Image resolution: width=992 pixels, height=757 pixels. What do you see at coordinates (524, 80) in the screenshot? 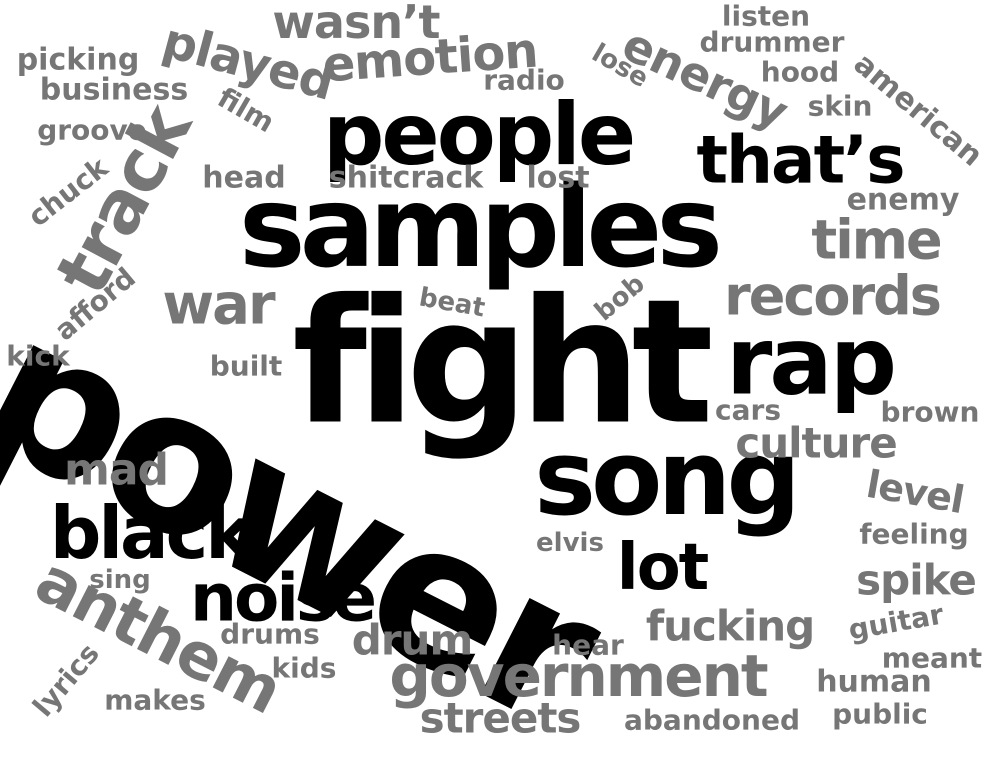
I see `word-radio: radio` at bounding box center [524, 80].